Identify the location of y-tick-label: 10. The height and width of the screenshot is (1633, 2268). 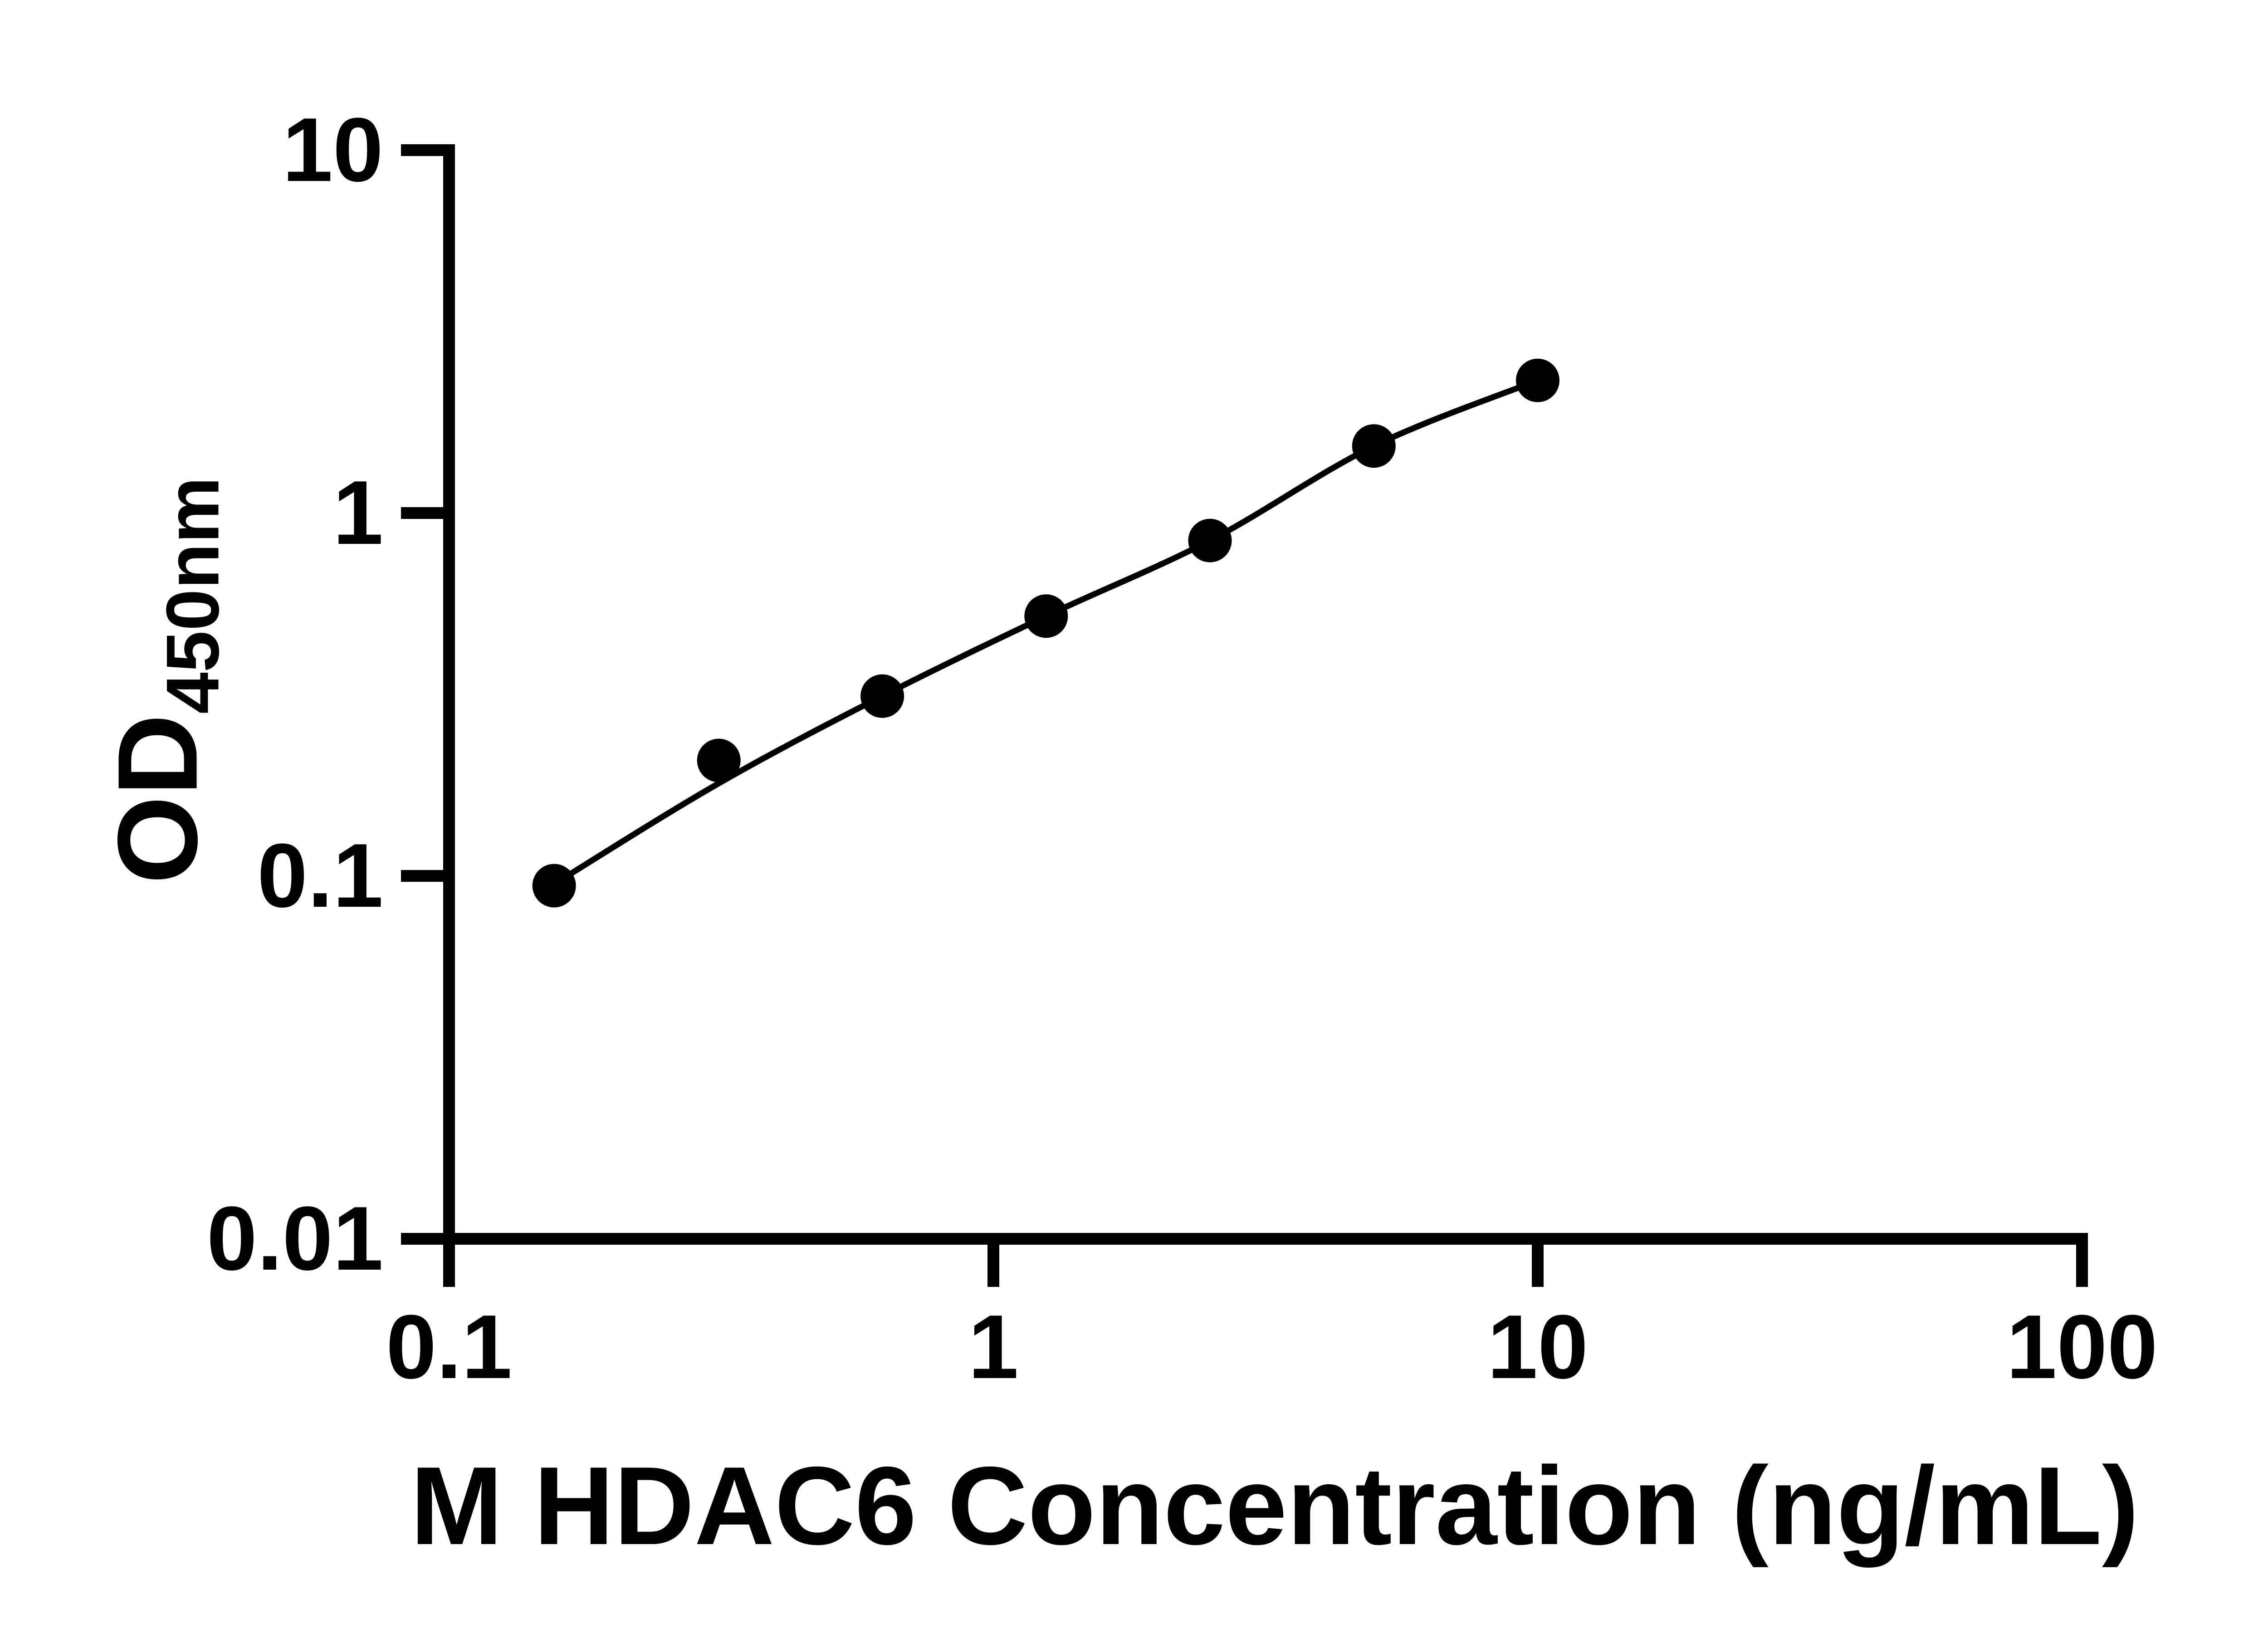
(332, 149).